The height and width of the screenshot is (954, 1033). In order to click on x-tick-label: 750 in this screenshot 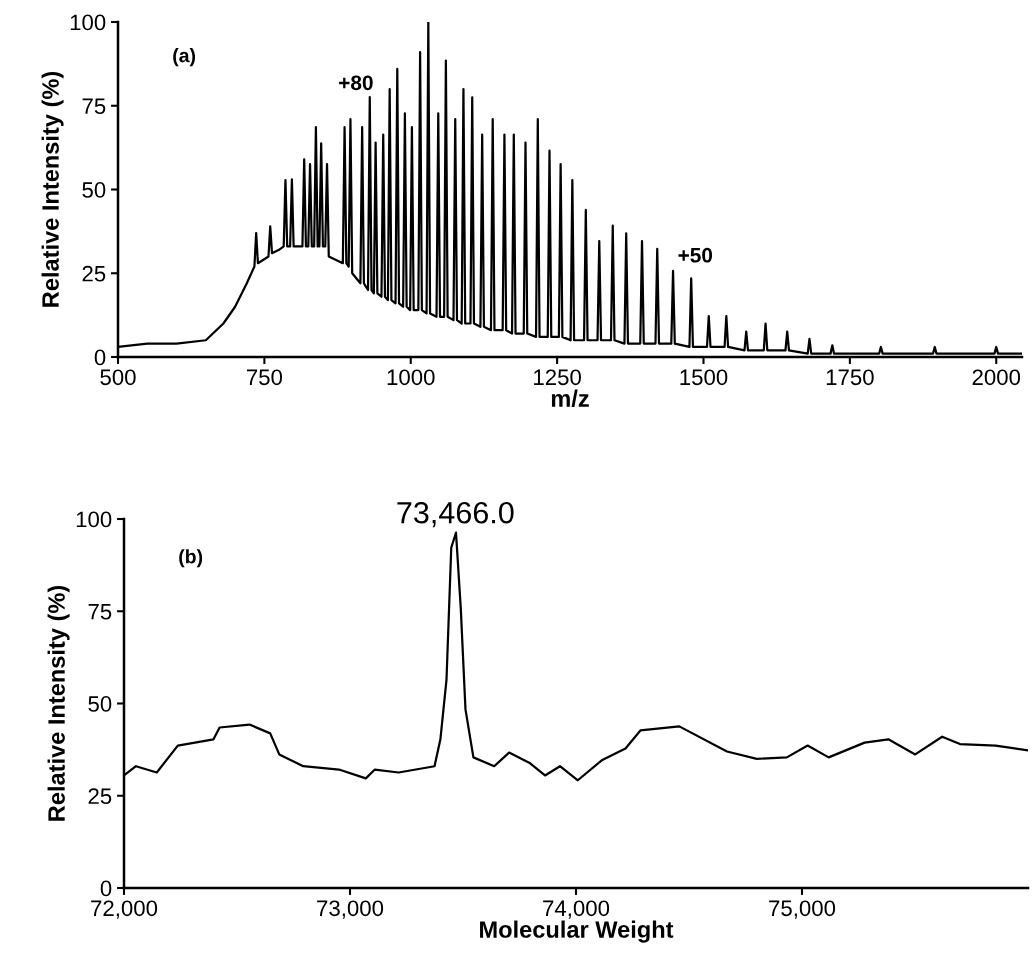, I will do `click(264, 377)`.